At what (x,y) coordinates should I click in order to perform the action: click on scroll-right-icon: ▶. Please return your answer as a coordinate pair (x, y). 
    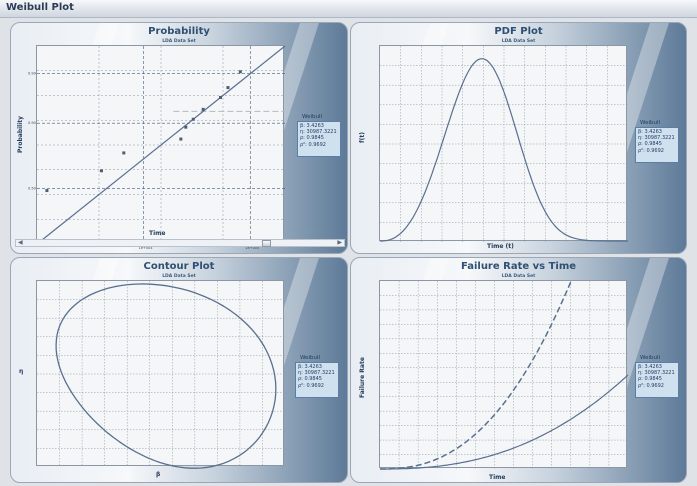
    Looking at the image, I should click on (339, 242).